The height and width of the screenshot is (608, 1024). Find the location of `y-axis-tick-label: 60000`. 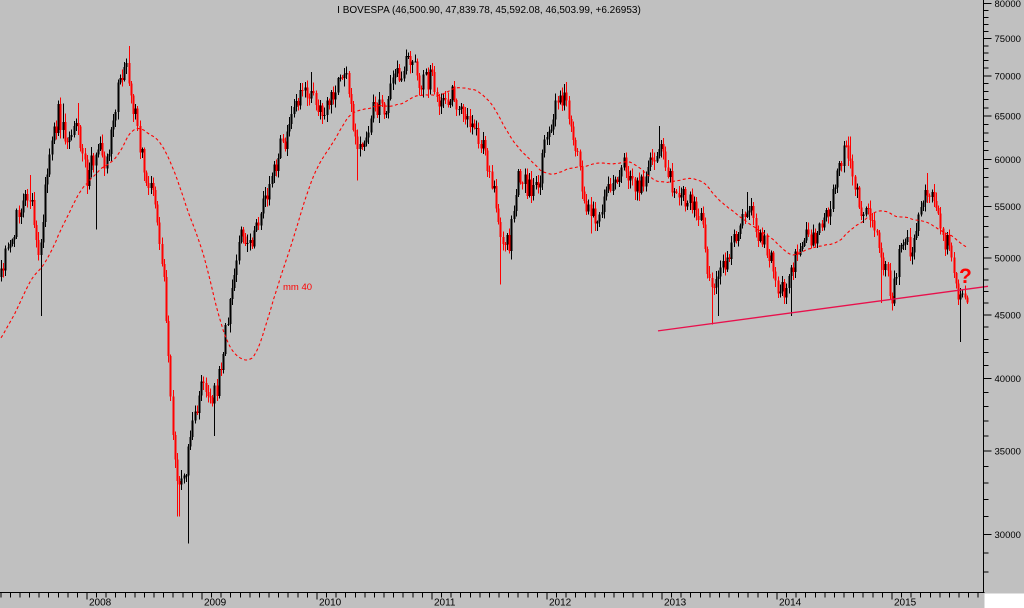

y-axis-tick-label: 60000 is located at coordinates (1008, 160).